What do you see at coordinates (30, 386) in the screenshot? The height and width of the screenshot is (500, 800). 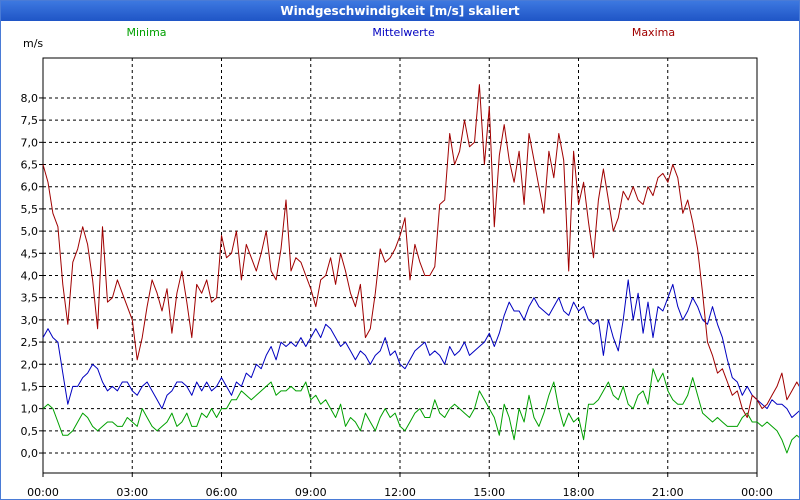 I see `y-tick-label: 1,5` at bounding box center [30, 386].